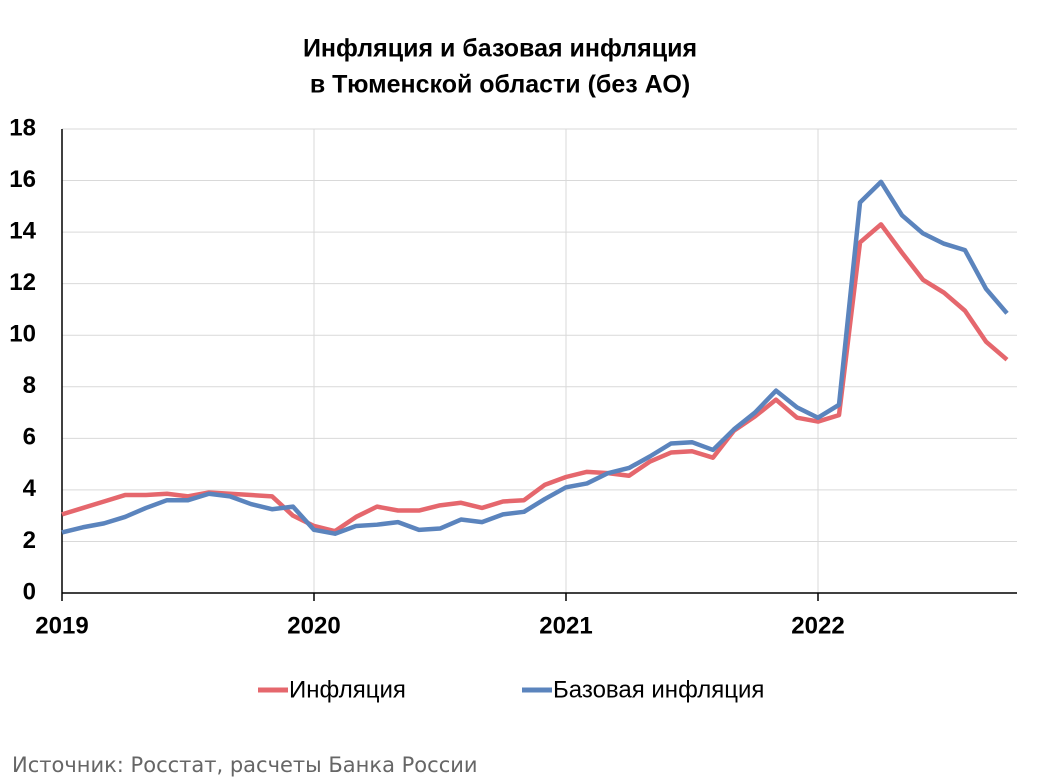 This screenshot has width=1040, height=778. What do you see at coordinates (658, 689) in the screenshot?
I see `legend-label: Базовая инфляция` at bounding box center [658, 689].